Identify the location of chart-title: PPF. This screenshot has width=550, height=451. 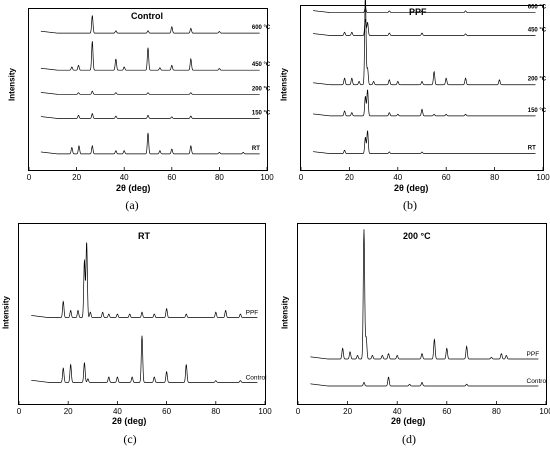
(418, 12).